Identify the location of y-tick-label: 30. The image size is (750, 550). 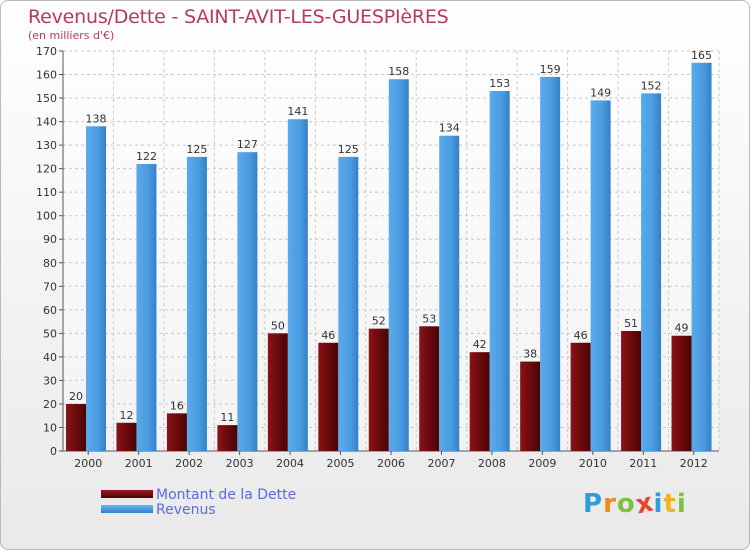
(50, 380).